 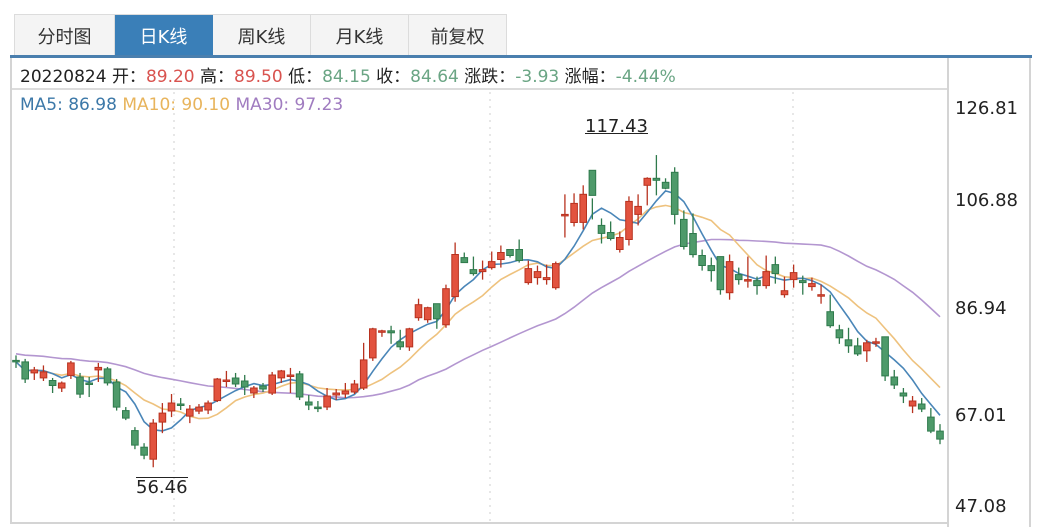 What do you see at coordinates (262, 35) in the screenshot?
I see `tab-weekly-k: 周K线` at bounding box center [262, 35].